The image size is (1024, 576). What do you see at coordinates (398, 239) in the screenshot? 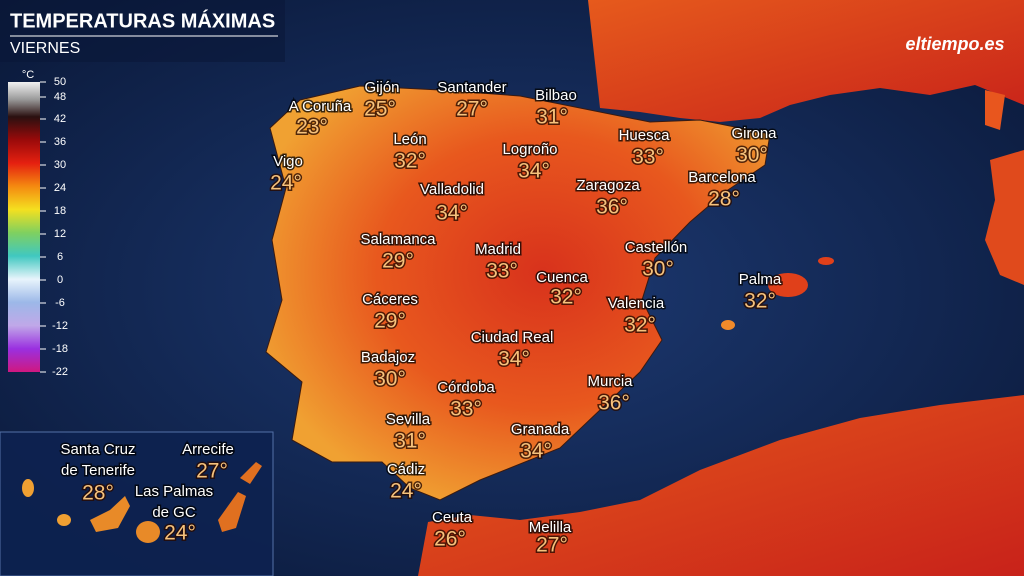
I see `city-name: Salamanca` at bounding box center [398, 239].